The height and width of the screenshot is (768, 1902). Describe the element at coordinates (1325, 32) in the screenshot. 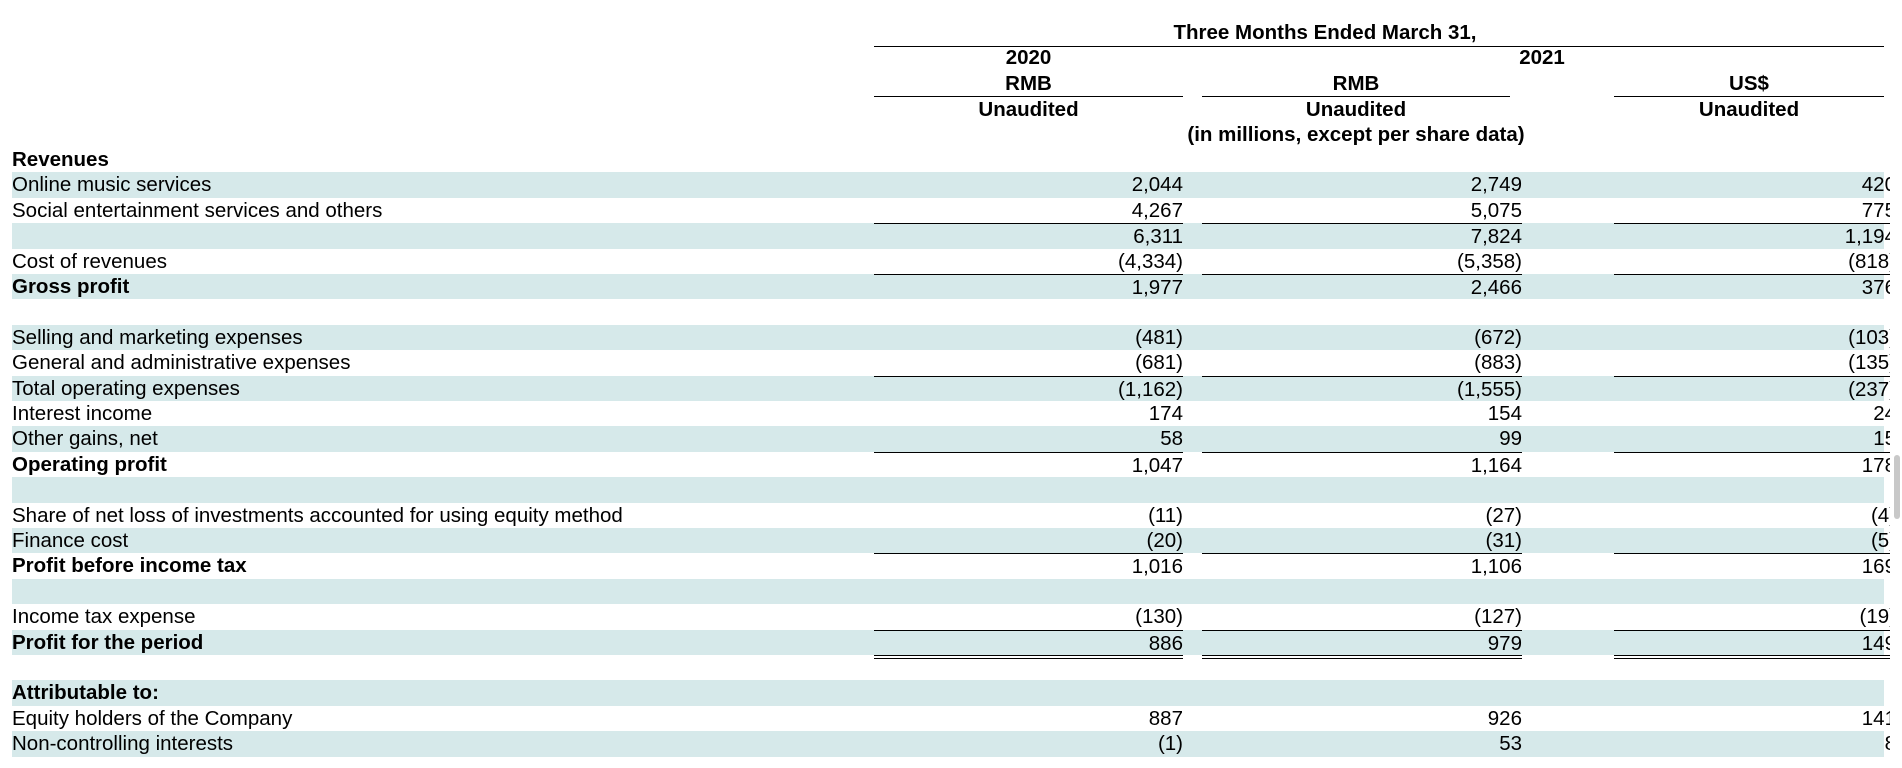

I see `period-heading: Three Months Ended March 31,` at that location.